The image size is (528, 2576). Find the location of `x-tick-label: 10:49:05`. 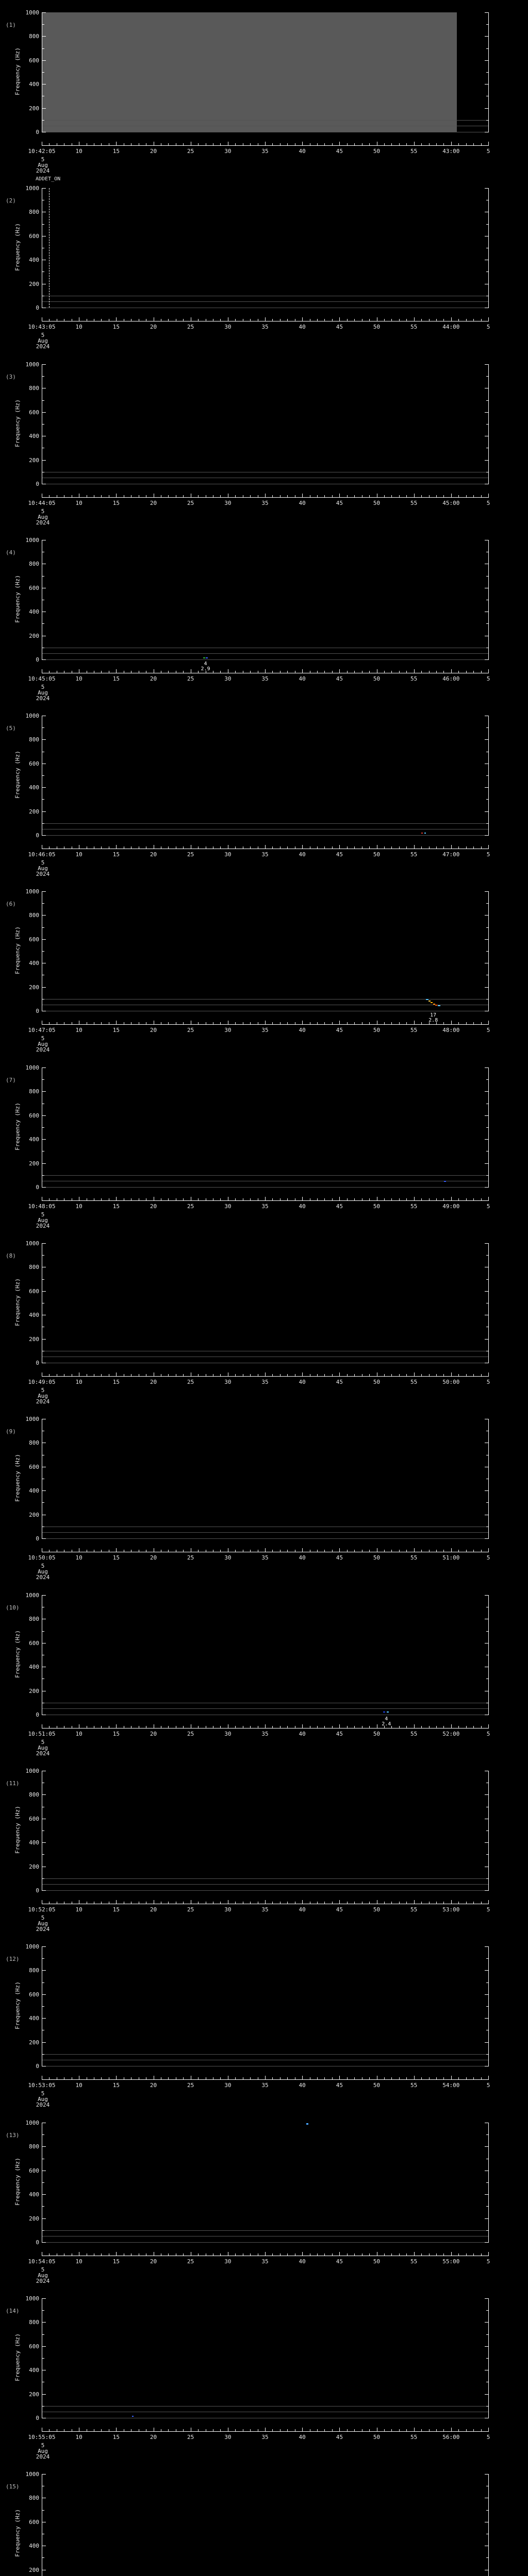

x-tick-label: 10:49:05 is located at coordinates (42, 1382).